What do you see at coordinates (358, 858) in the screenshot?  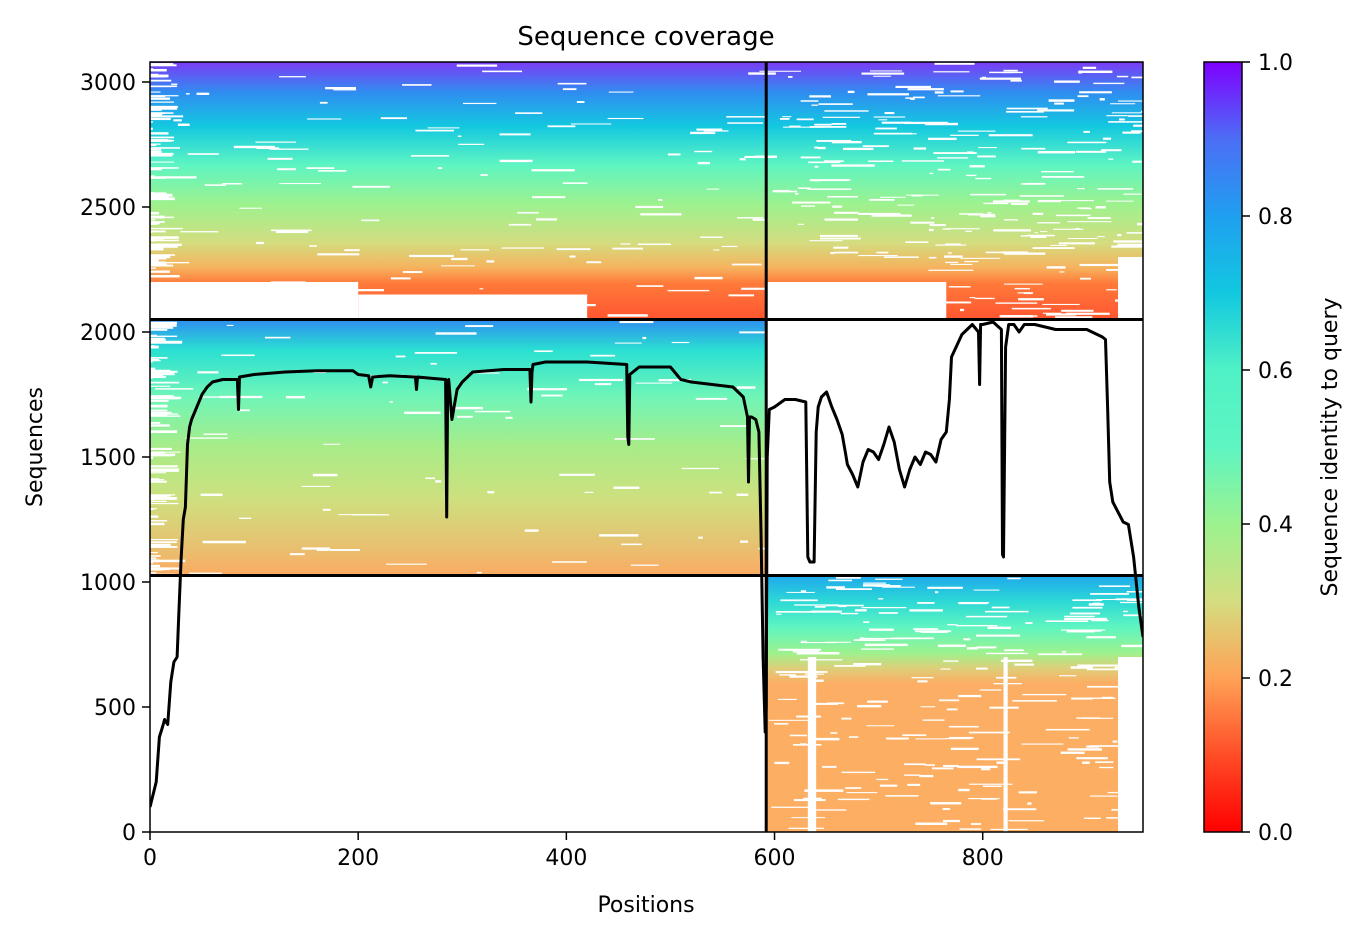 I see `x-tick-label: 200` at bounding box center [358, 858].